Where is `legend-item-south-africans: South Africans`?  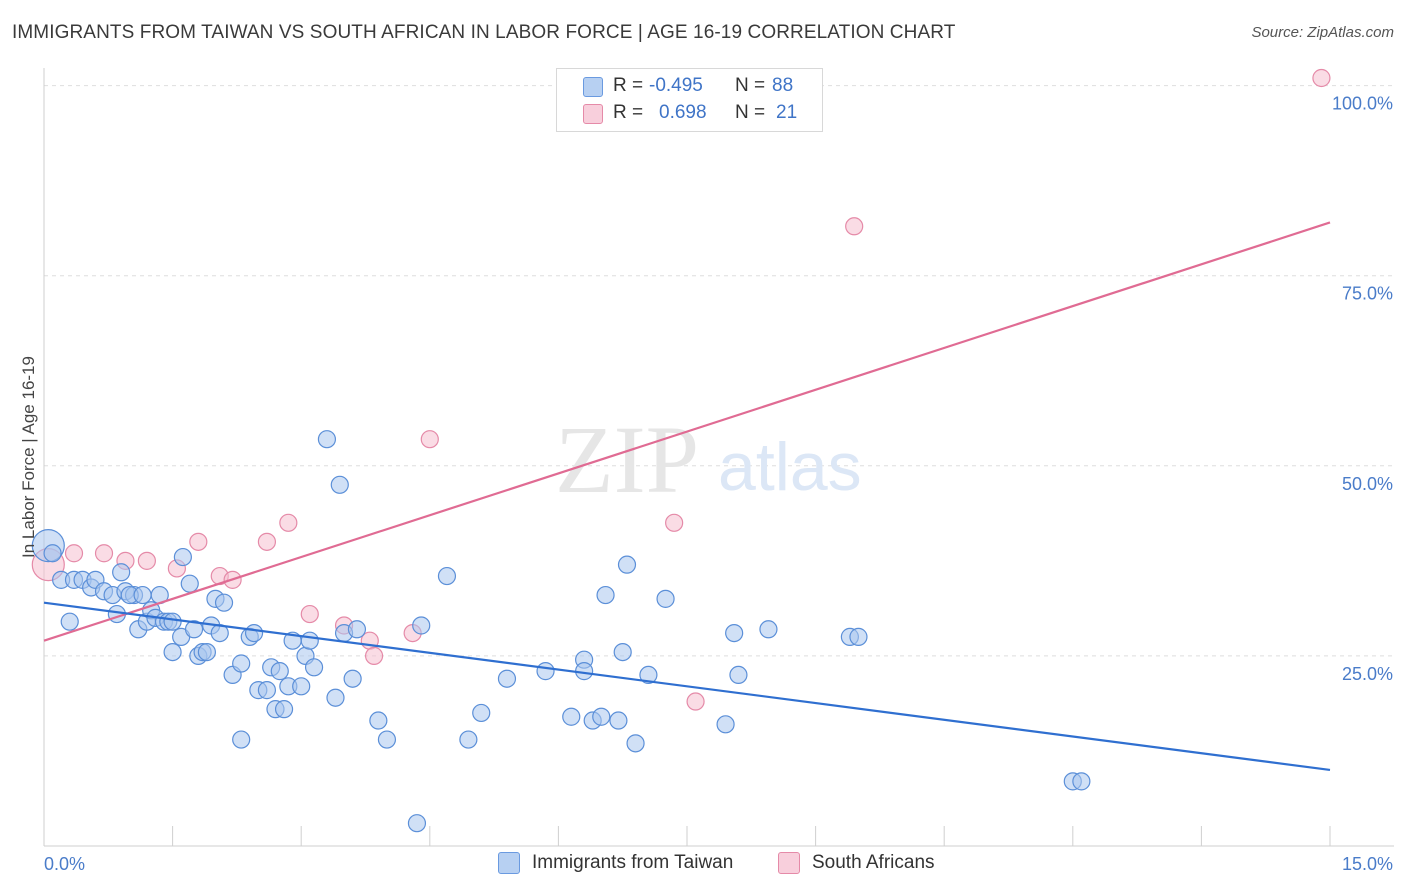
legend-item-south-africans: South Africans is located at coordinates (856, 863).